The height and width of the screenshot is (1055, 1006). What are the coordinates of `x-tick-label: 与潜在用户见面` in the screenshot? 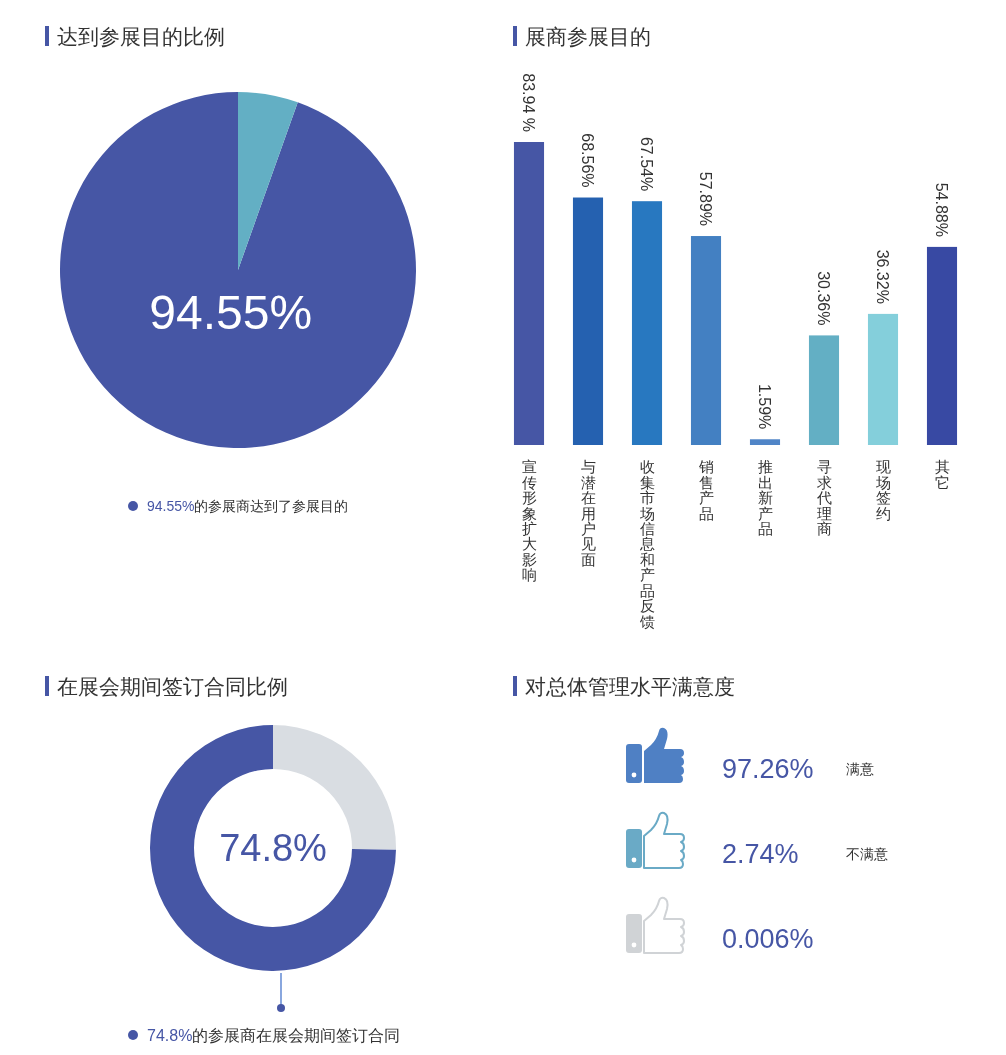 It's located at (588, 513).